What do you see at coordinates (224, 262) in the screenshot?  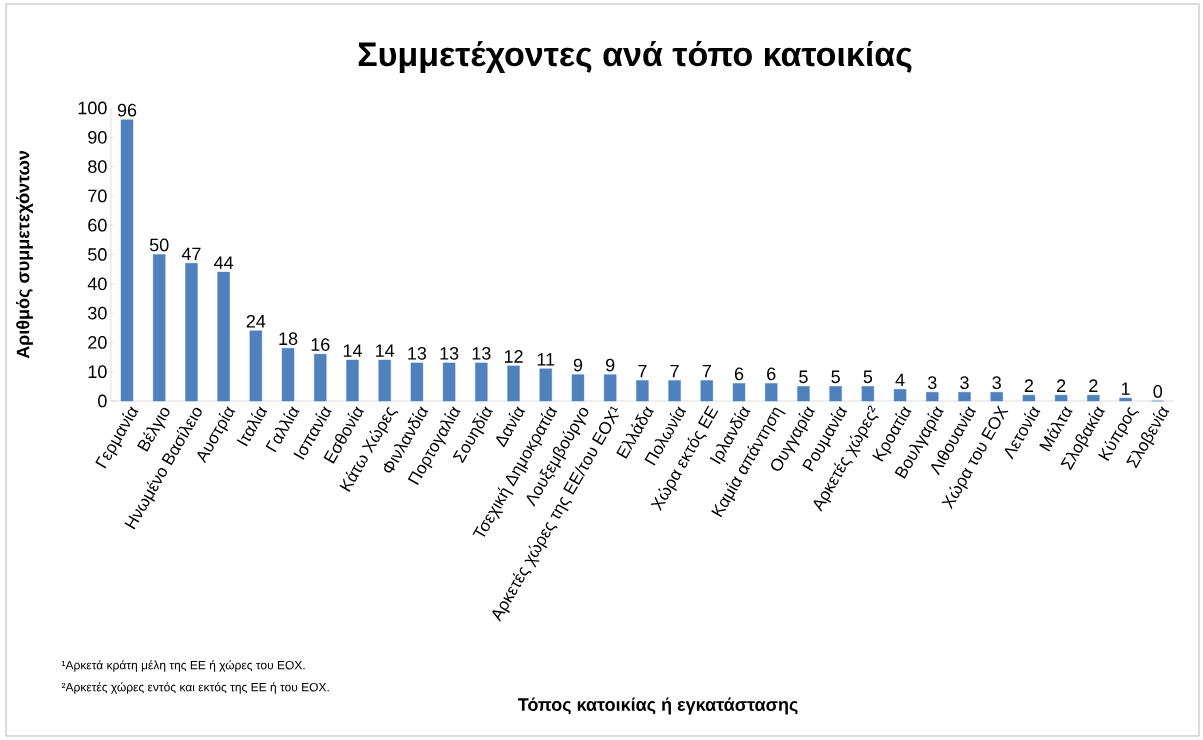 I see `data-label: 44` at bounding box center [224, 262].